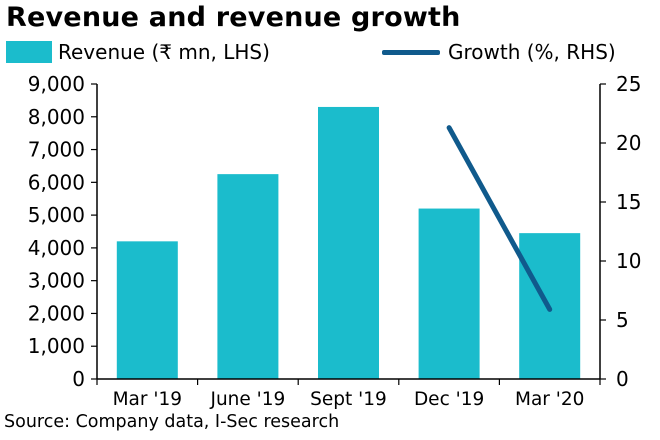 The width and height of the screenshot is (660, 440). Describe the element at coordinates (78, 379) in the screenshot. I see `left-tick-label: 0` at that location.